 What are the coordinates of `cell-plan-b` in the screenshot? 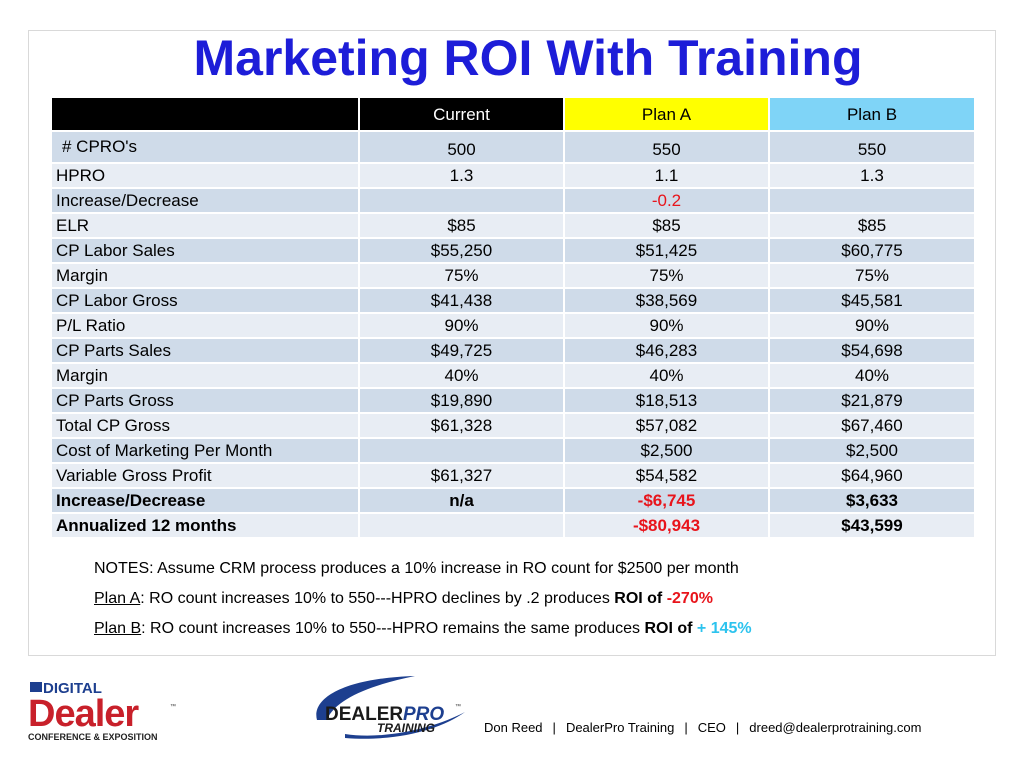 It's located at (872, 200).